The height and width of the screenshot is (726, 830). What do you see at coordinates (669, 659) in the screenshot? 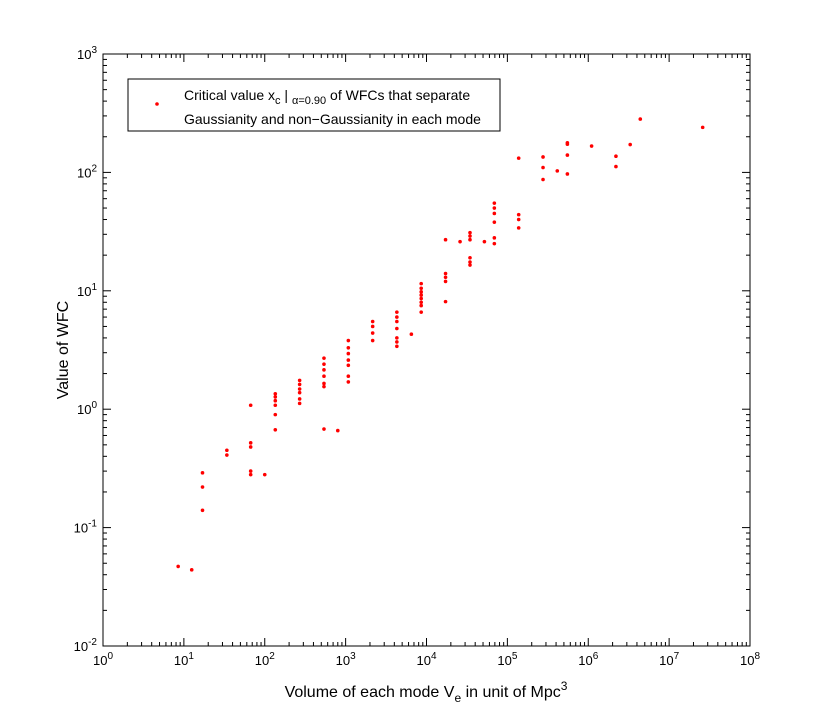
I see `x-tick-label: 10⁷` at bounding box center [669, 659].